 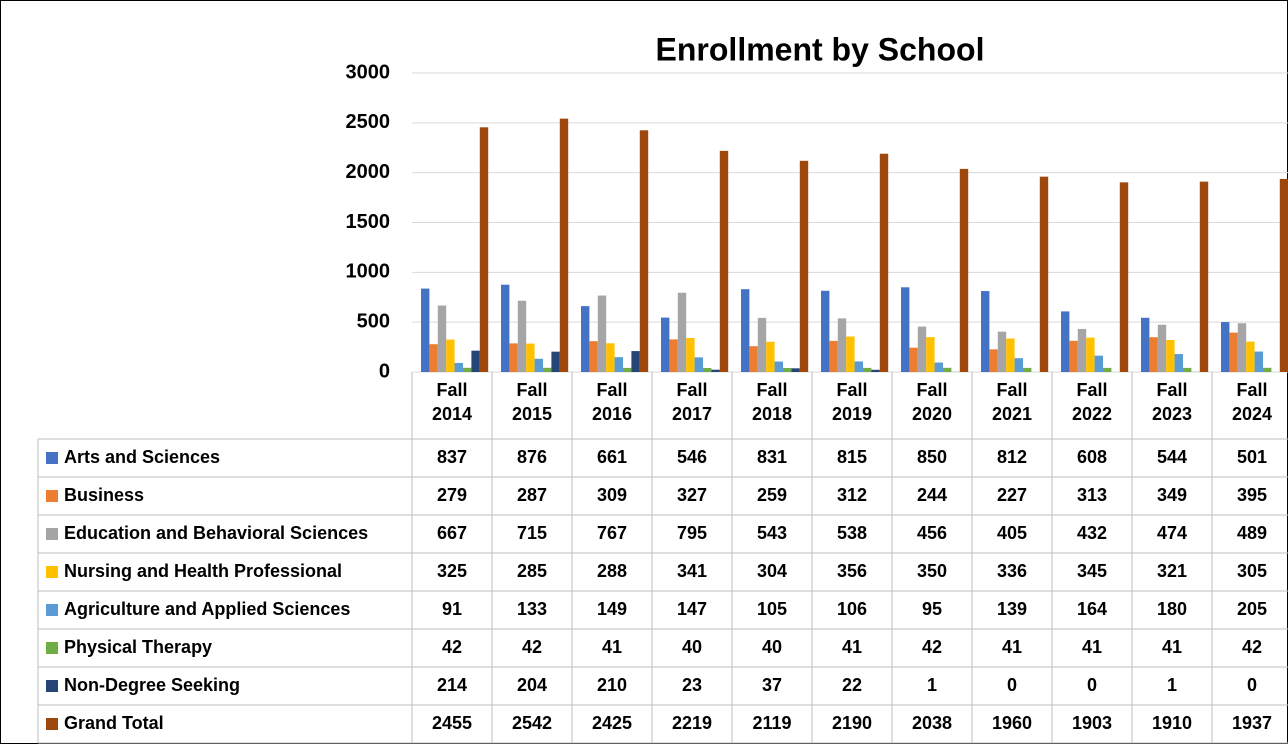 I want to click on table-value: 259, so click(x=772, y=495).